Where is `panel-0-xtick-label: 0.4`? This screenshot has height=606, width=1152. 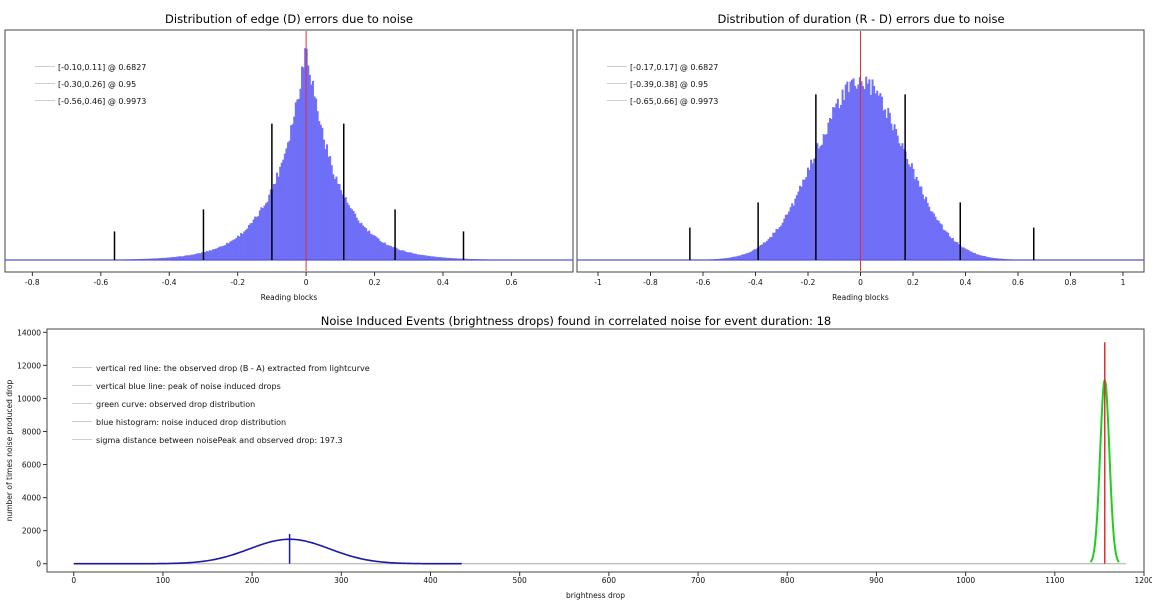 panel-0-xtick-label: 0.4 is located at coordinates (443, 282).